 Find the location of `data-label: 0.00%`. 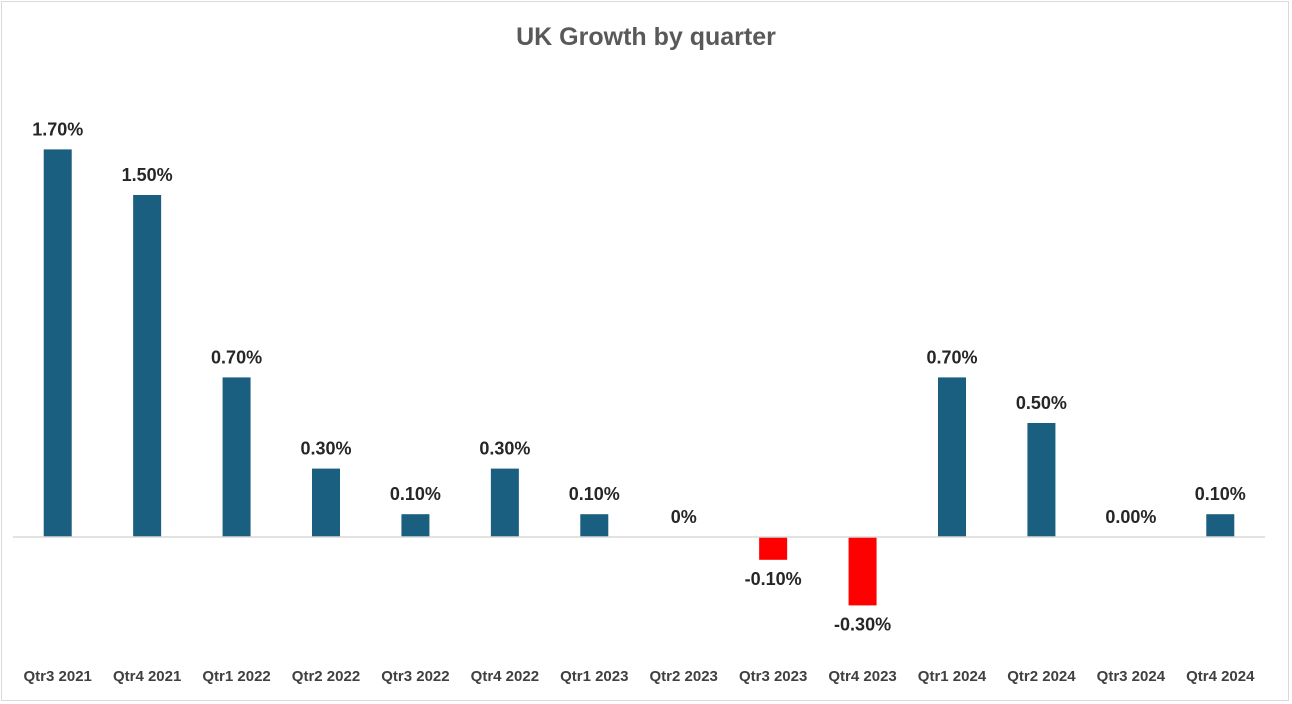

data-label: 0.00% is located at coordinates (1130, 517).